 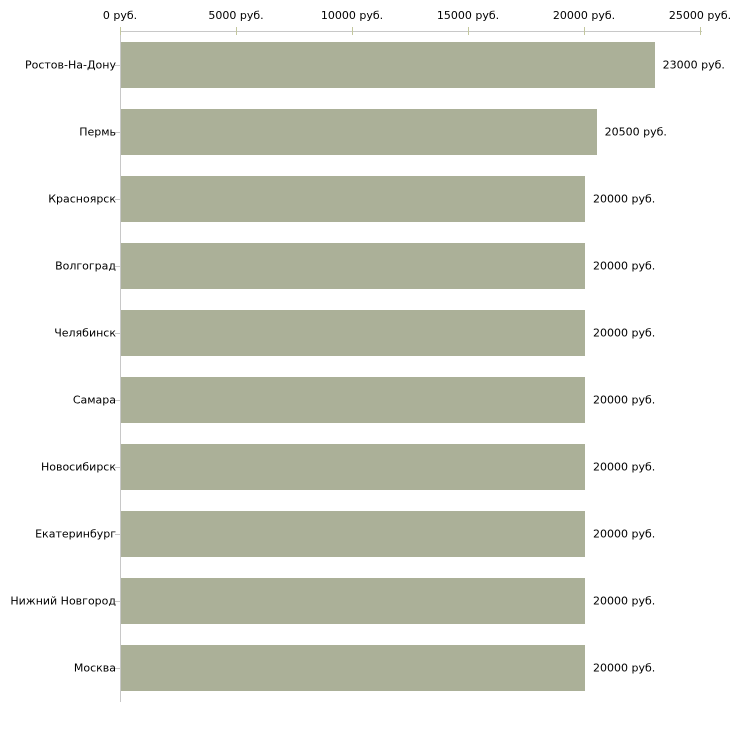 I want to click on category-label: Нижний Новгород, so click(x=63, y=601).